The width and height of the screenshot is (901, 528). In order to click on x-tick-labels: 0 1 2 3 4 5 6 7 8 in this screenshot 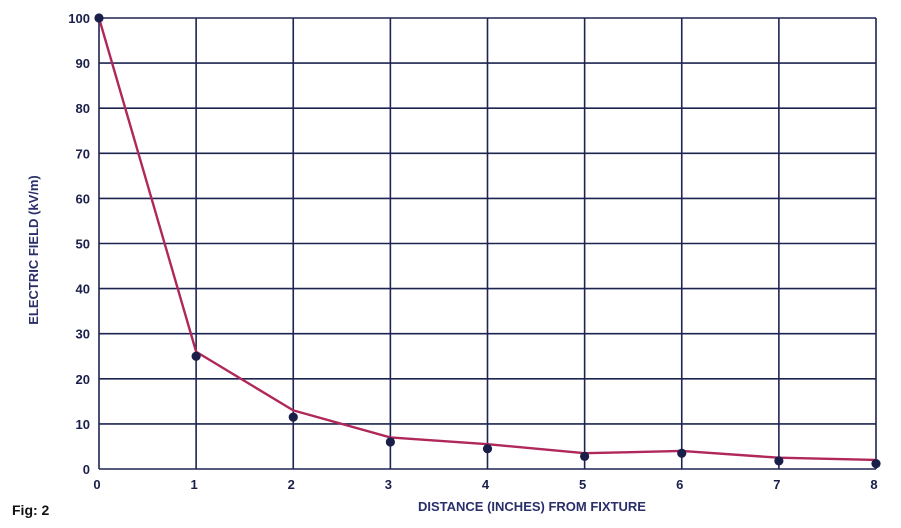, I will do `click(485, 484)`.